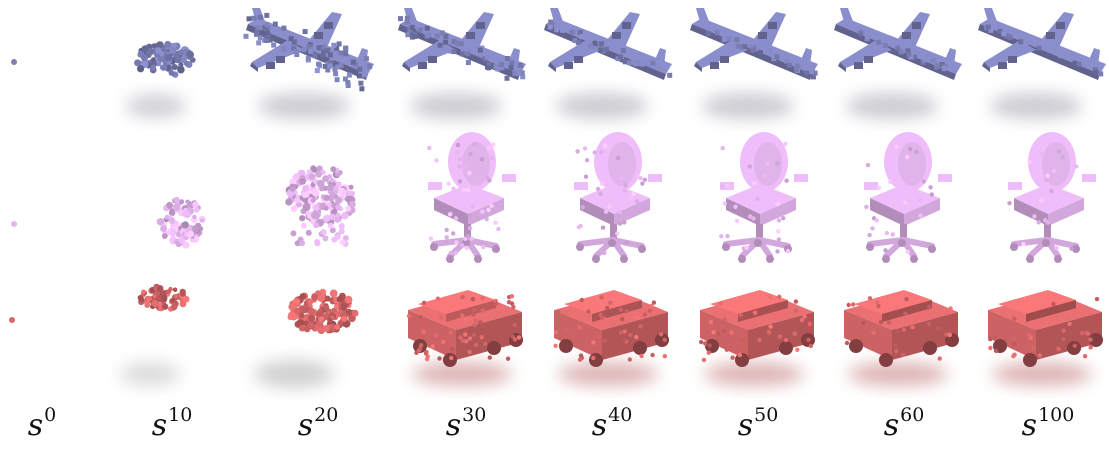  Describe the element at coordinates (758, 423) in the screenshot. I see `step-label-50: s50` at that location.